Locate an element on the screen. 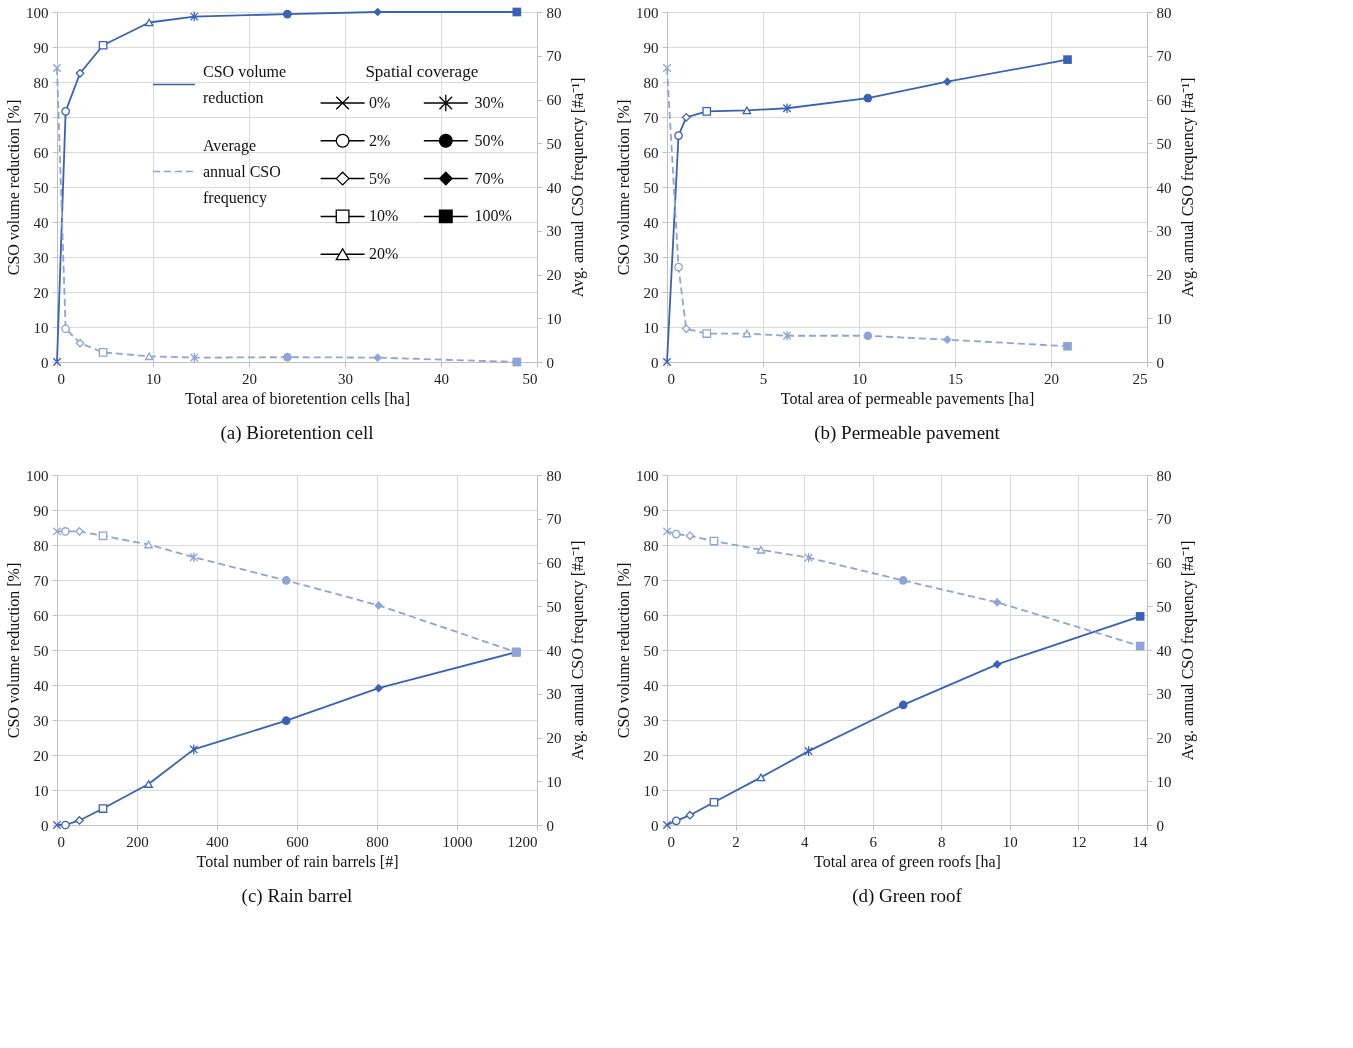 The height and width of the screenshot is (1048, 1353). x-axis-title: Total number of rain barrels [#] is located at coordinates (297, 861).